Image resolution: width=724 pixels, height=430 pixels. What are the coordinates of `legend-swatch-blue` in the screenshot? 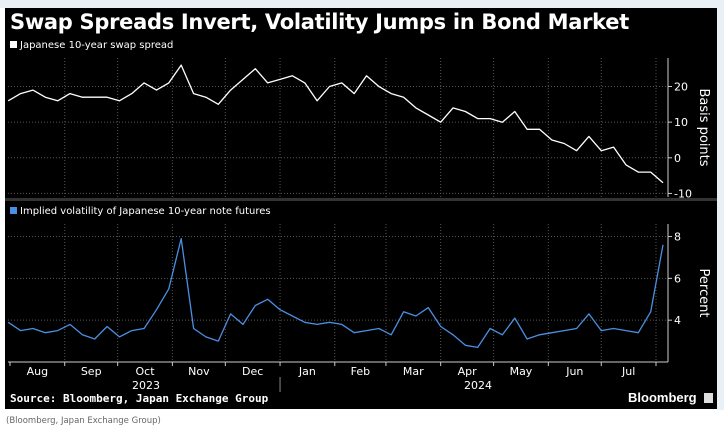 It's located at (13, 210).